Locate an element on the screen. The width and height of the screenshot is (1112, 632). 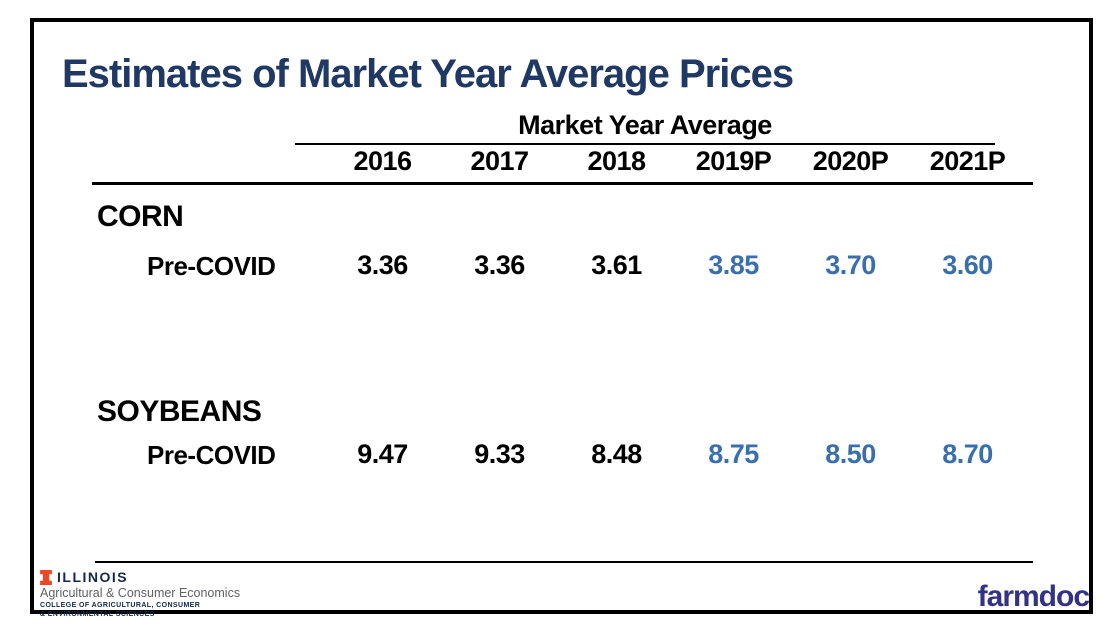
table-group-header: Market Year Average is located at coordinates (645, 125).